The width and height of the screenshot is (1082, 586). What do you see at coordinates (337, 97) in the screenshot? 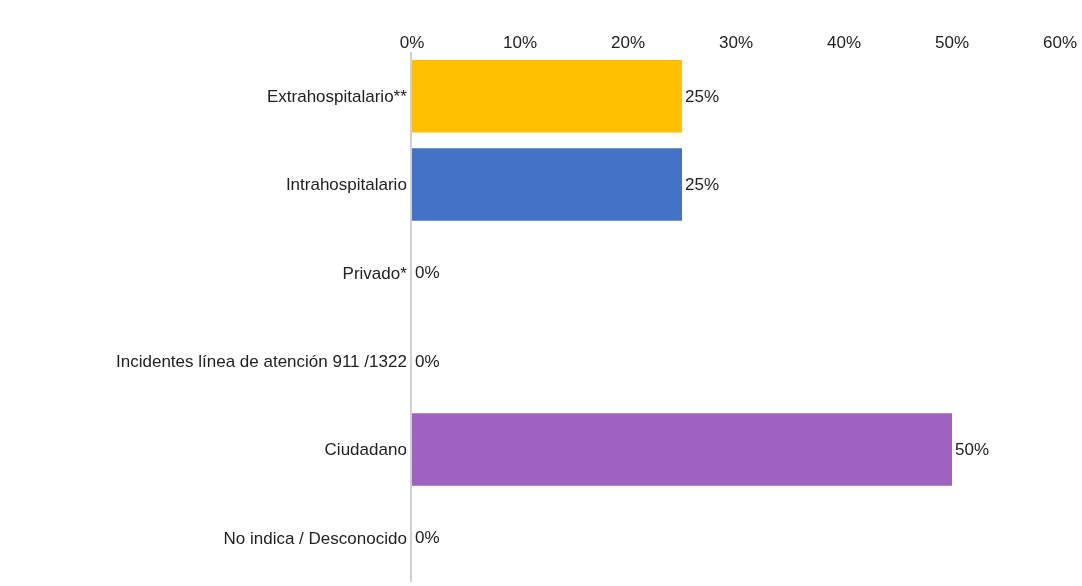
I see `y-tick-label: Extrahospitalario**` at bounding box center [337, 97].